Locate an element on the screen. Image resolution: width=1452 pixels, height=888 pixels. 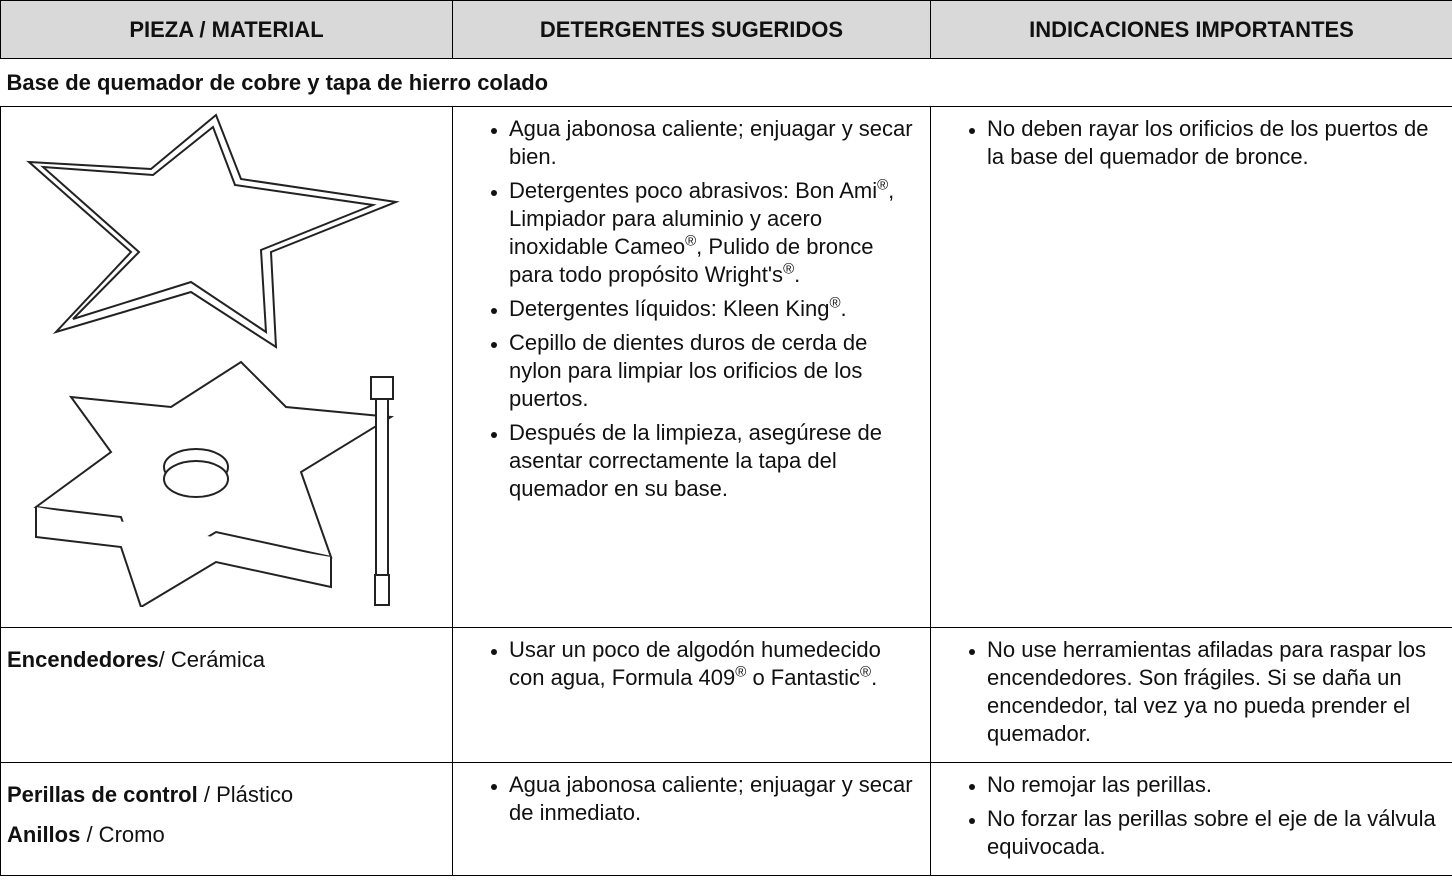
part-material: / Cromo is located at coordinates (122, 834).